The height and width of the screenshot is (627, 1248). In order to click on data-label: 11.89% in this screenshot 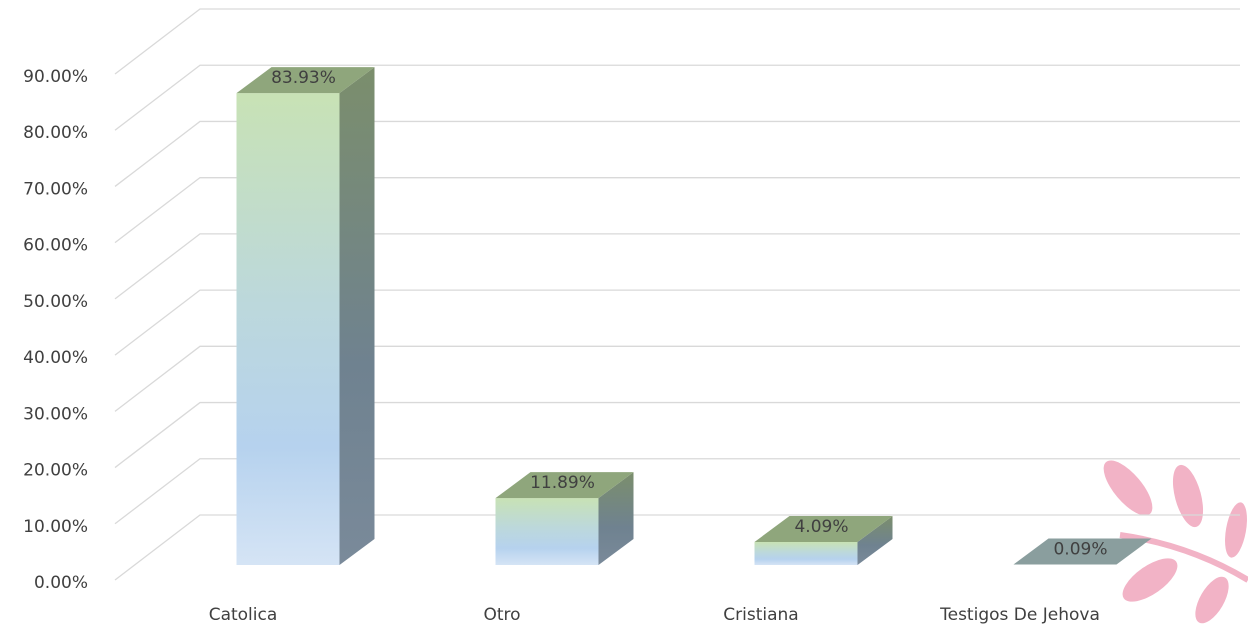, I will do `click(562, 483)`.